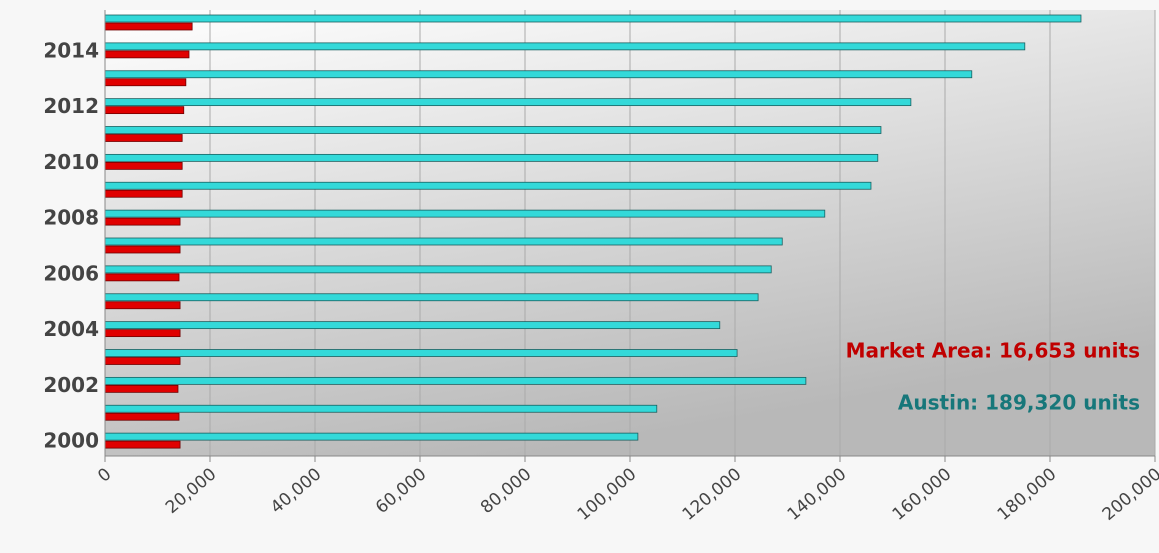 Image resolution: width=1159 pixels, height=553 pixels. I want to click on x-tick-label: 80,000, so click(506, 491).